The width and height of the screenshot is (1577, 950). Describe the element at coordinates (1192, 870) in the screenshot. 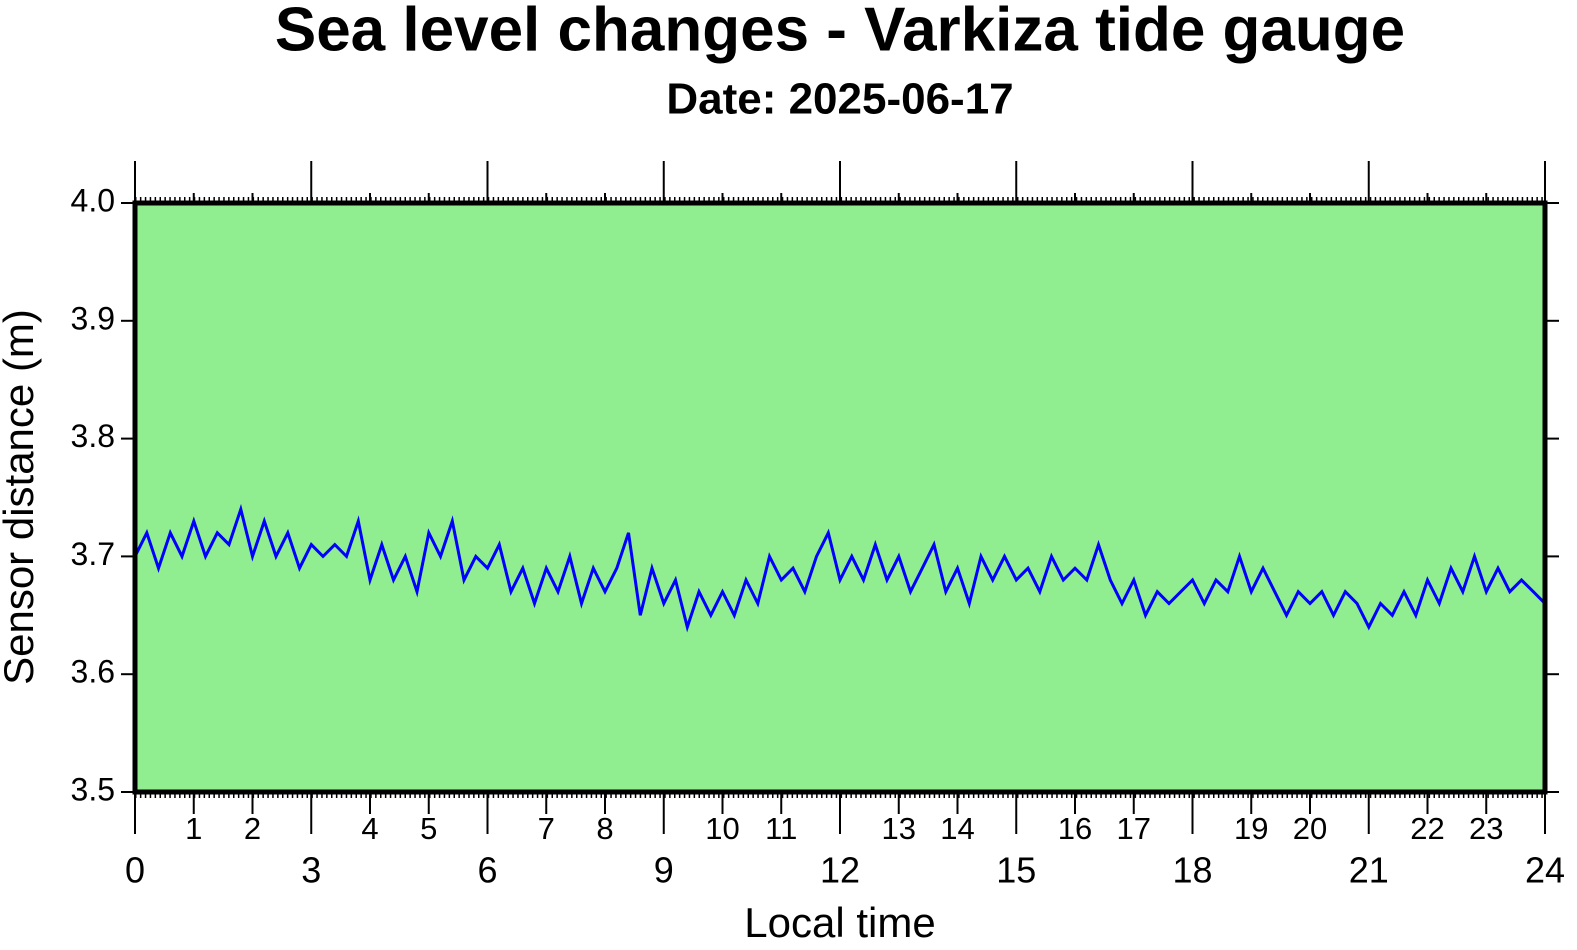

I see `x-tick-label: 18` at that location.